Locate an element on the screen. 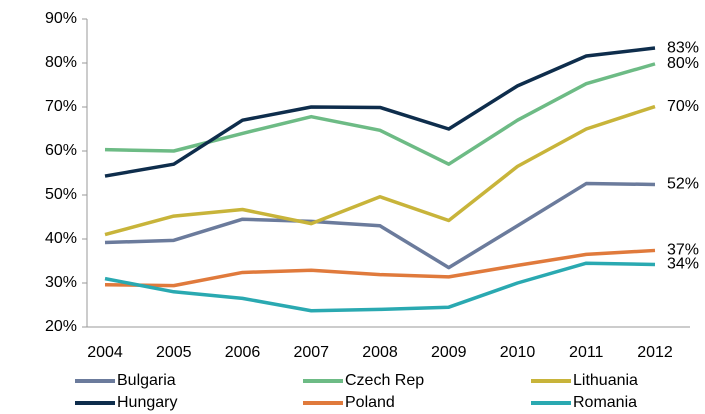  x-tick-label: 2010 is located at coordinates (518, 352).